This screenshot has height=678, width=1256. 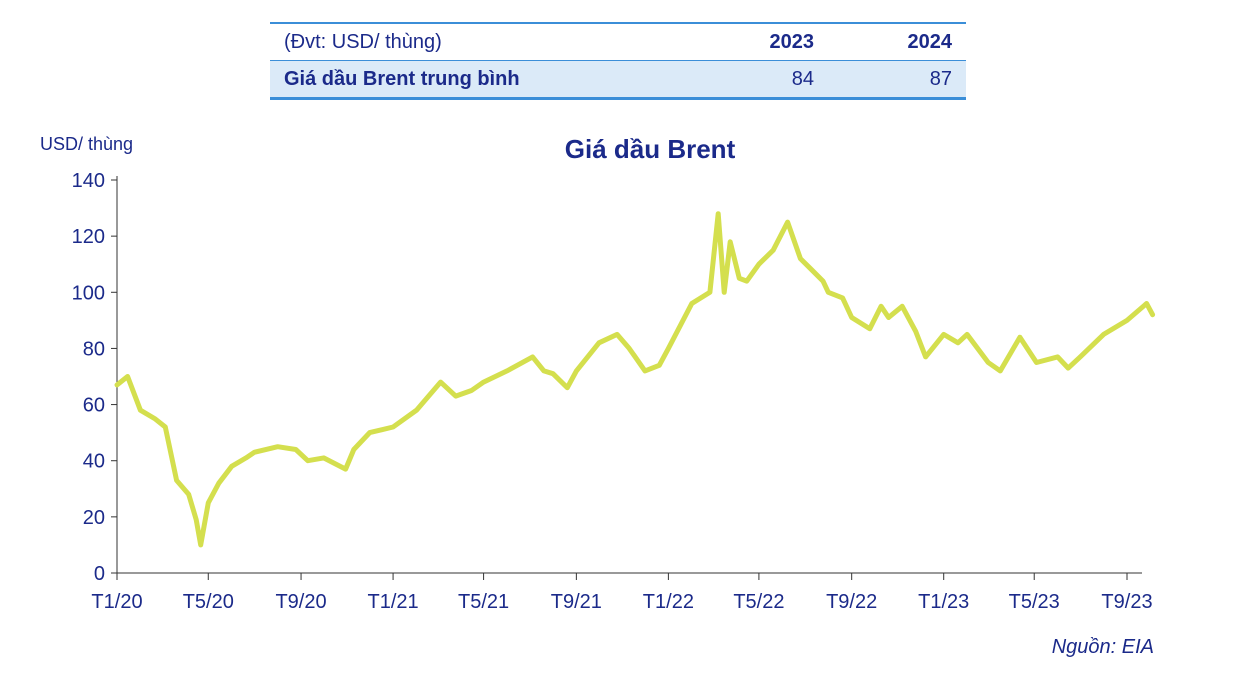 What do you see at coordinates (758, 602) in the screenshot?
I see `x-tick-label: T5/22` at bounding box center [758, 602].